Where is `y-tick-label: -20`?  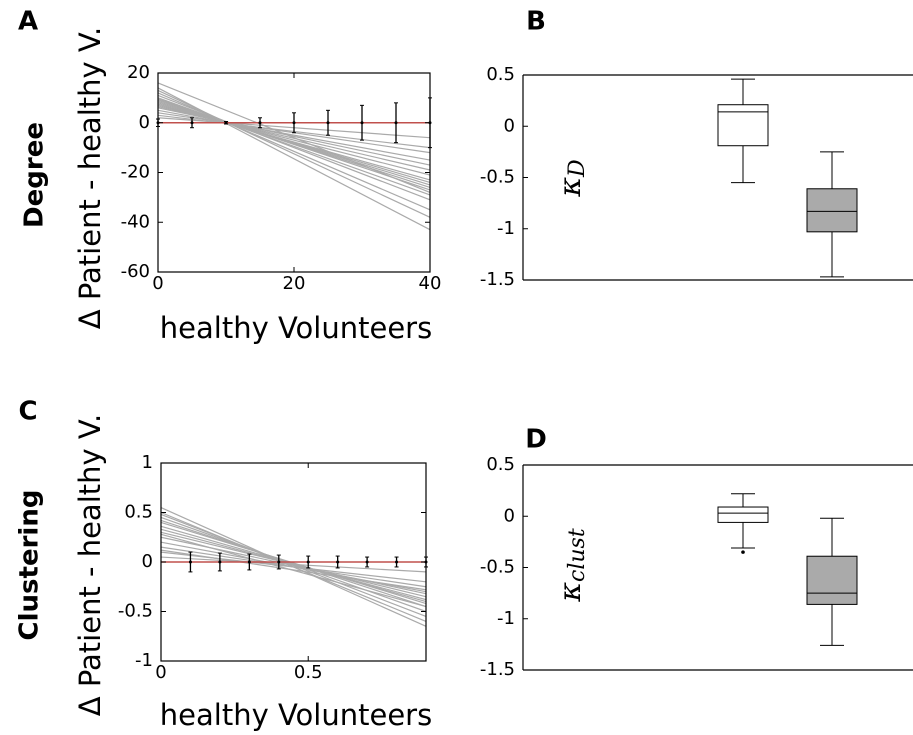 y-tick-label: -20 is located at coordinates (135, 172).